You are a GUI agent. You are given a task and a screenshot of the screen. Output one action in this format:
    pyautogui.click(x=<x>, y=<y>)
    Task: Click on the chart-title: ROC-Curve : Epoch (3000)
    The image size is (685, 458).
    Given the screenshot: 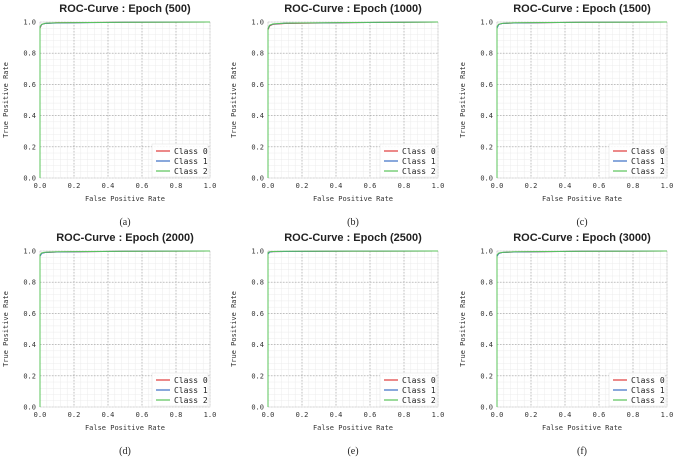 What is the action you would take?
    pyautogui.click(x=582, y=238)
    